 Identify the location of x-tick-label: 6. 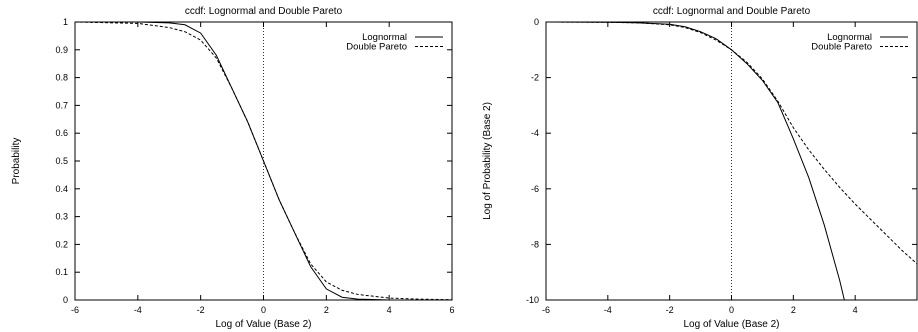
(451, 310).